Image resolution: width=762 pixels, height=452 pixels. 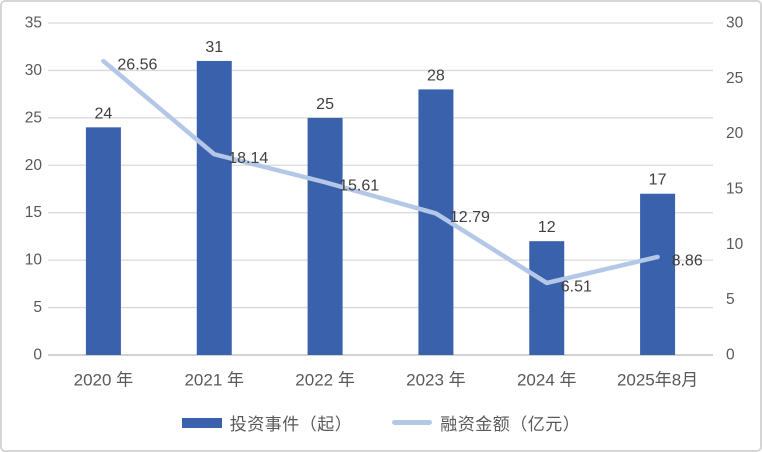 I want to click on bar-value-label: 17, so click(x=658, y=180).